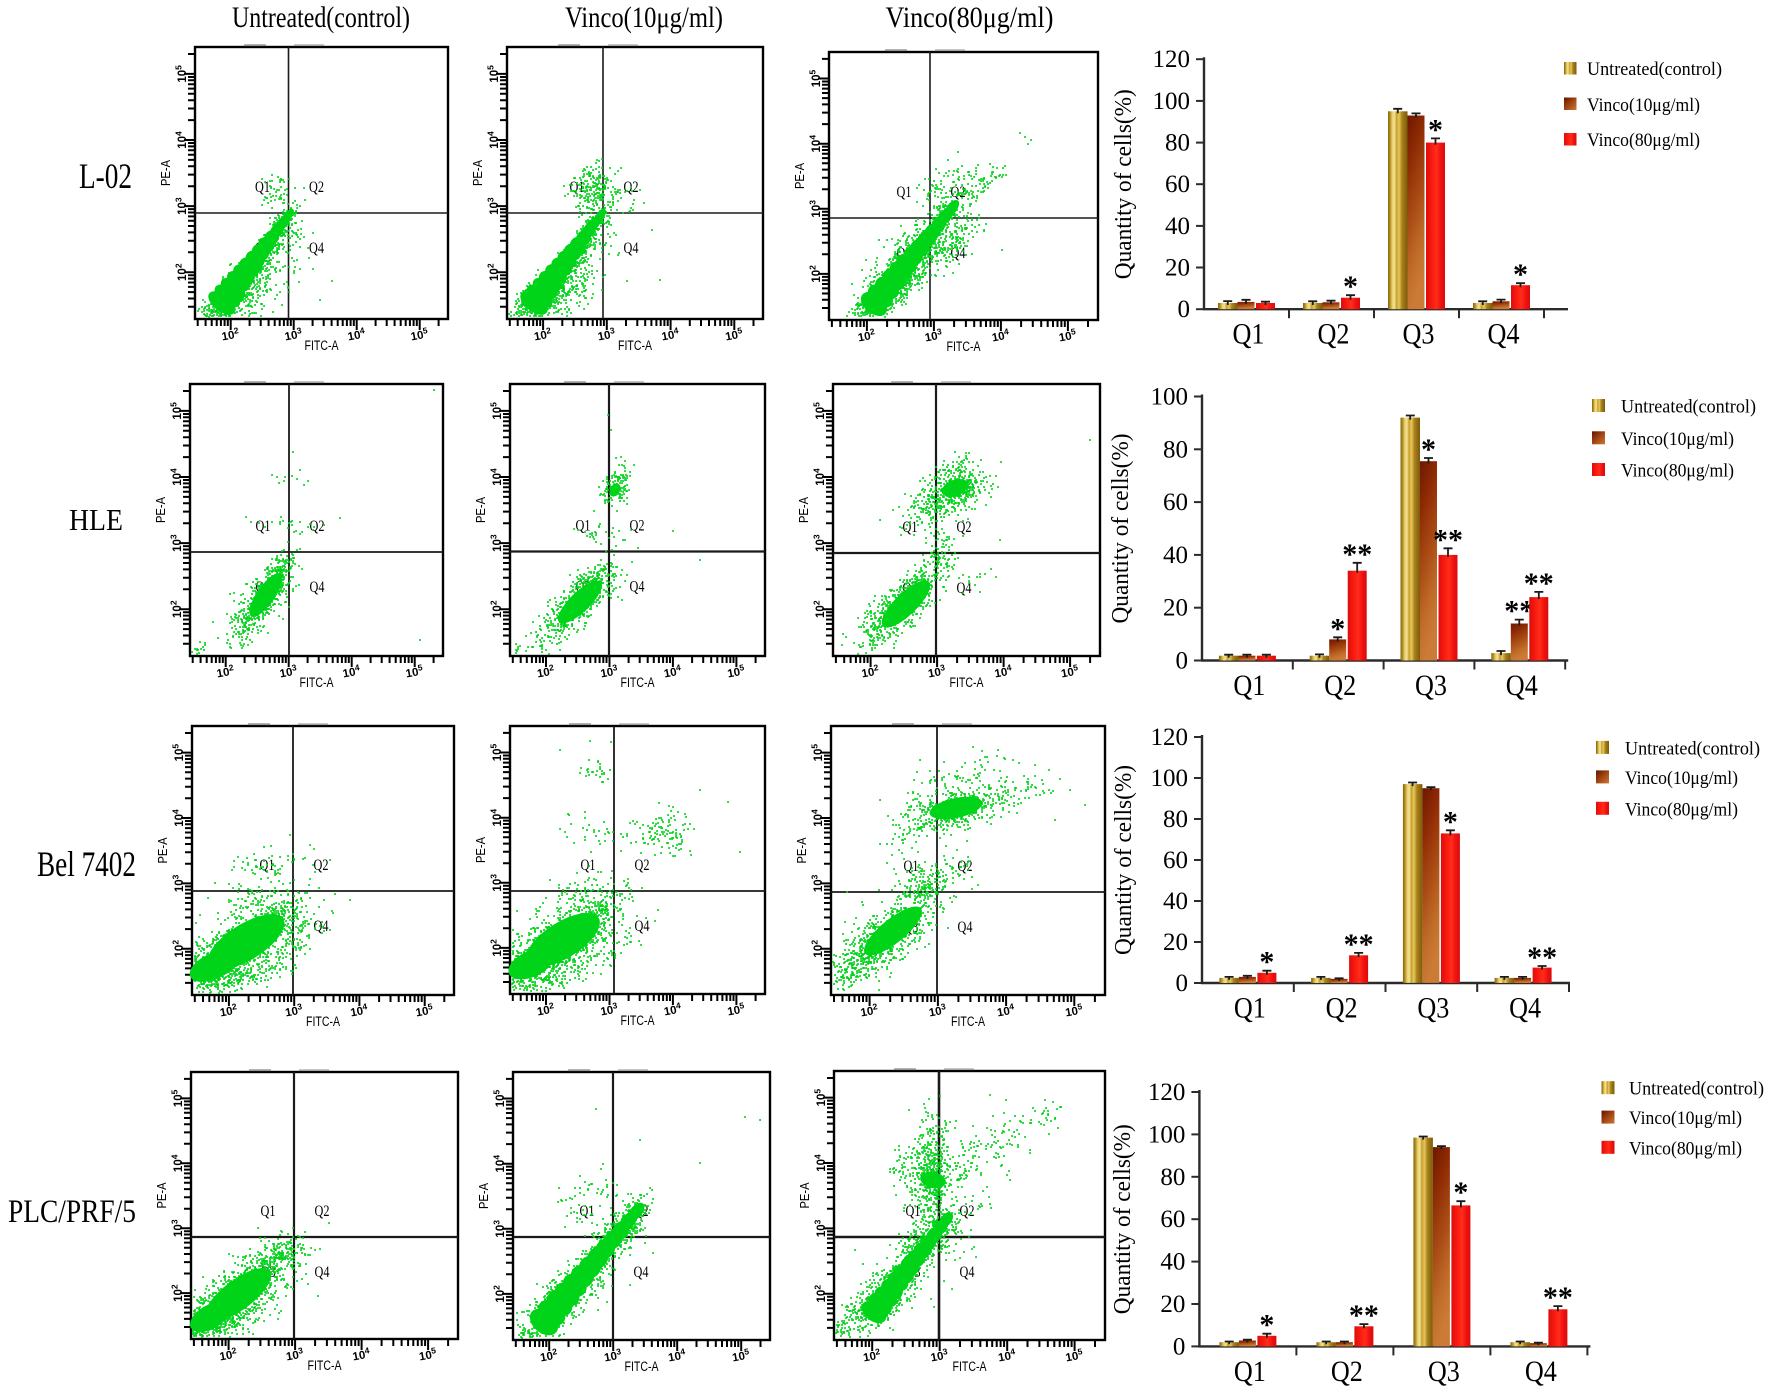 Image resolution: width=1772 pixels, height=1394 pixels. What do you see at coordinates (105, 176) in the screenshot?
I see `svg-text: L-02` at bounding box center [105, 176].